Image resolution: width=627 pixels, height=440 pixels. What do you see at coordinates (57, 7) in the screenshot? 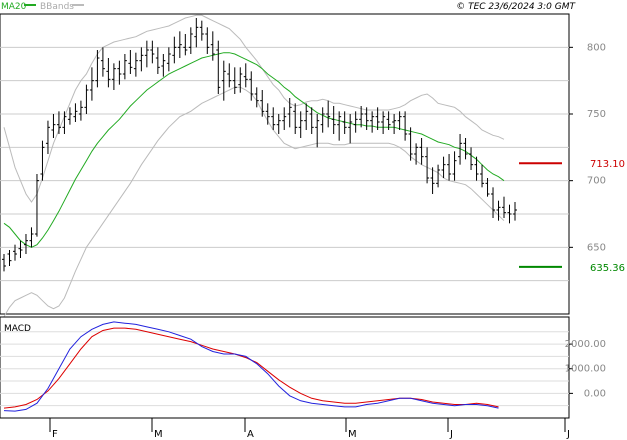
I see `bbands-legend-label: BBands` at bounding box center [57, 7].